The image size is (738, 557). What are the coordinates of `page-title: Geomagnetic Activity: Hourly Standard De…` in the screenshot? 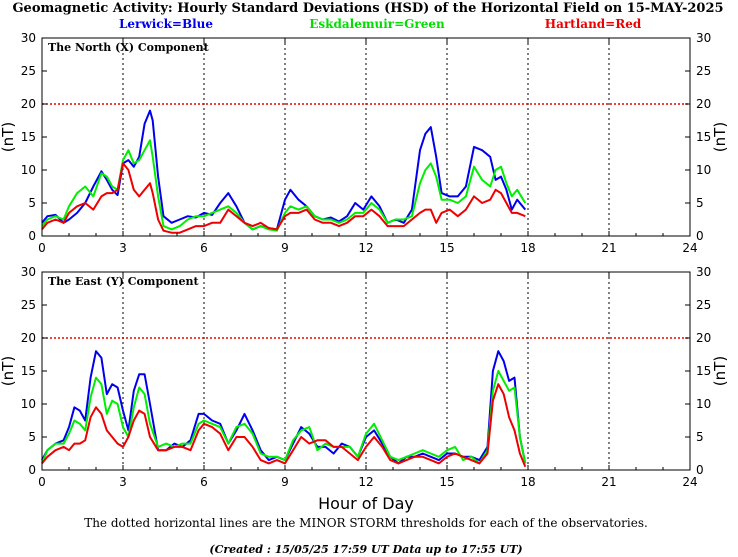 It's located at (367, 8).